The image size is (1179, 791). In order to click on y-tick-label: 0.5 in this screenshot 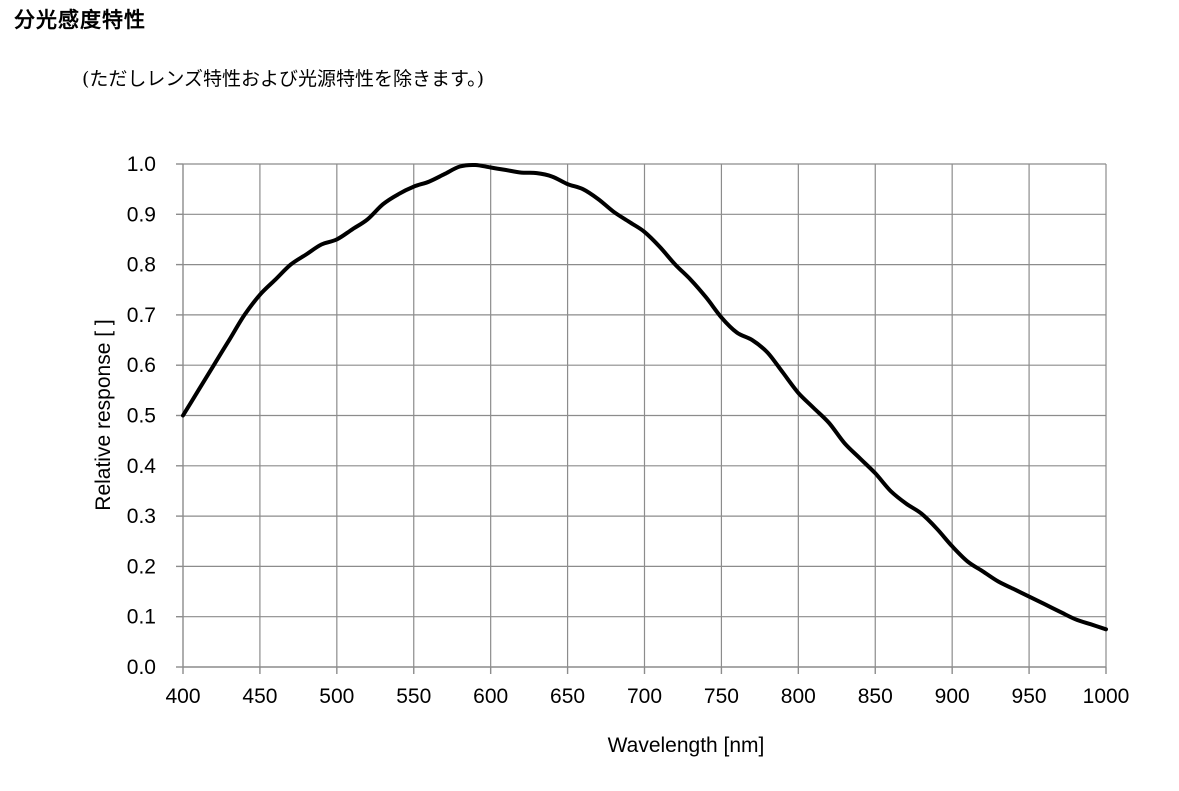, I will do `click(141, 416)`.